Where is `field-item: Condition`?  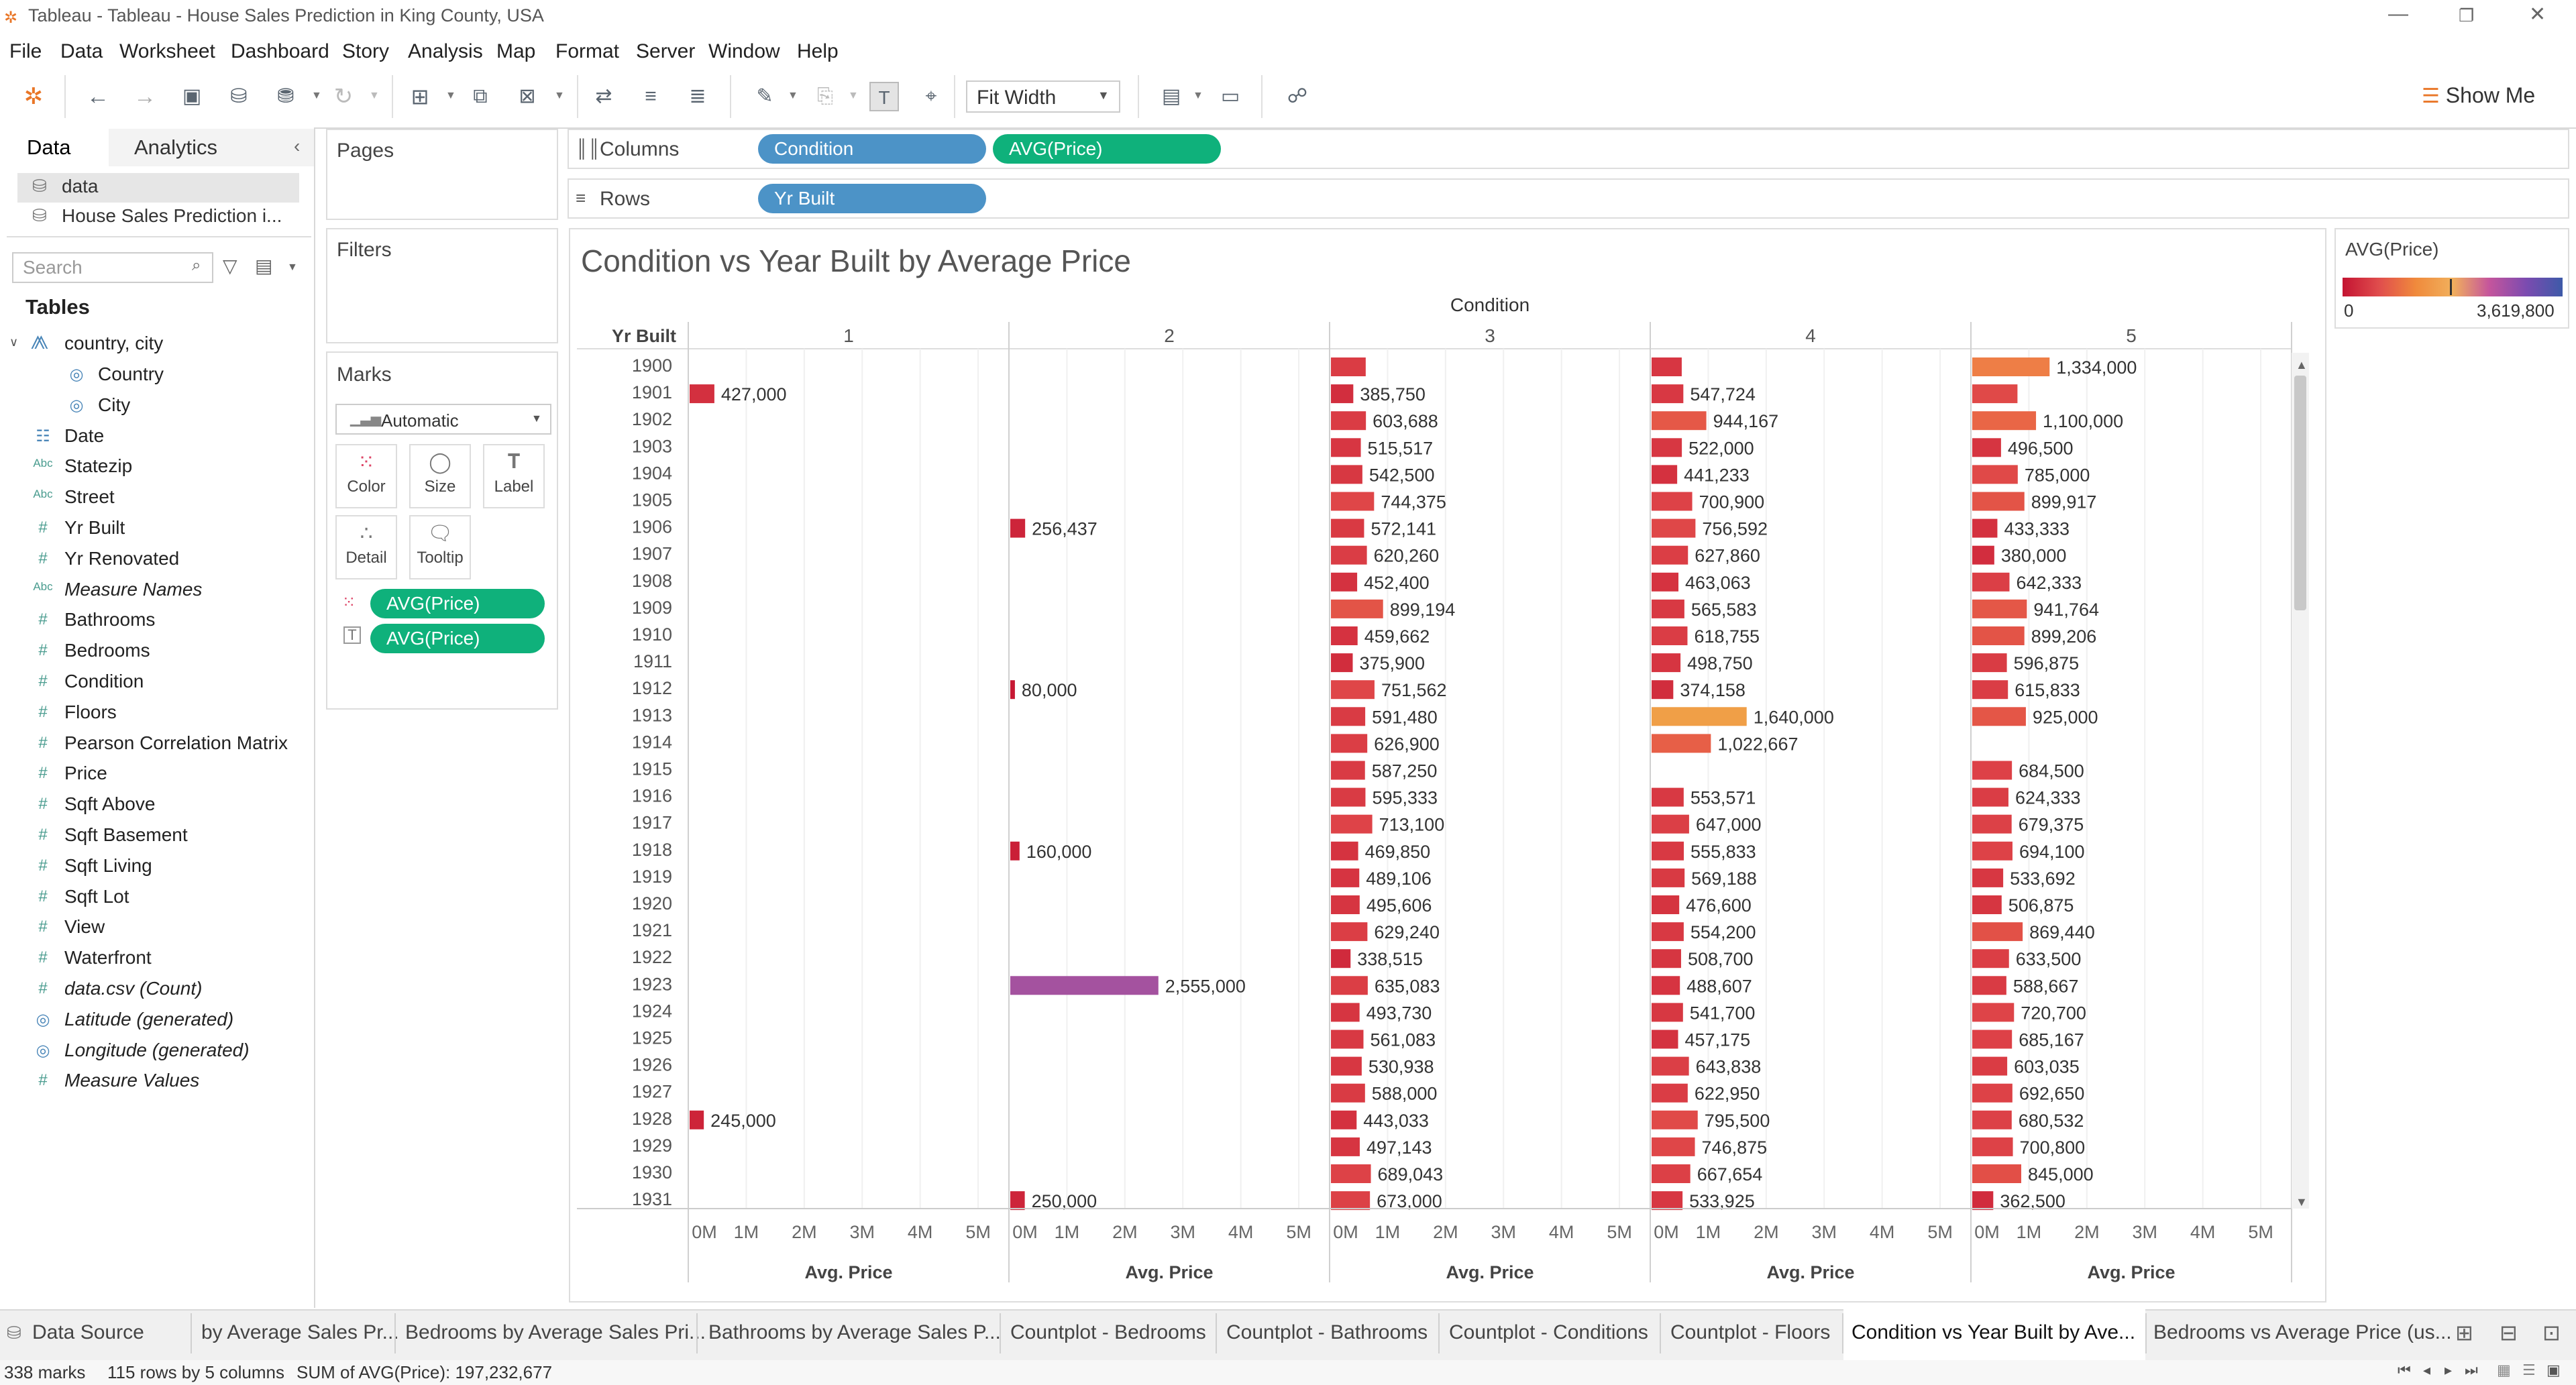 field-item: Condition is located at coordinates (104, 681).